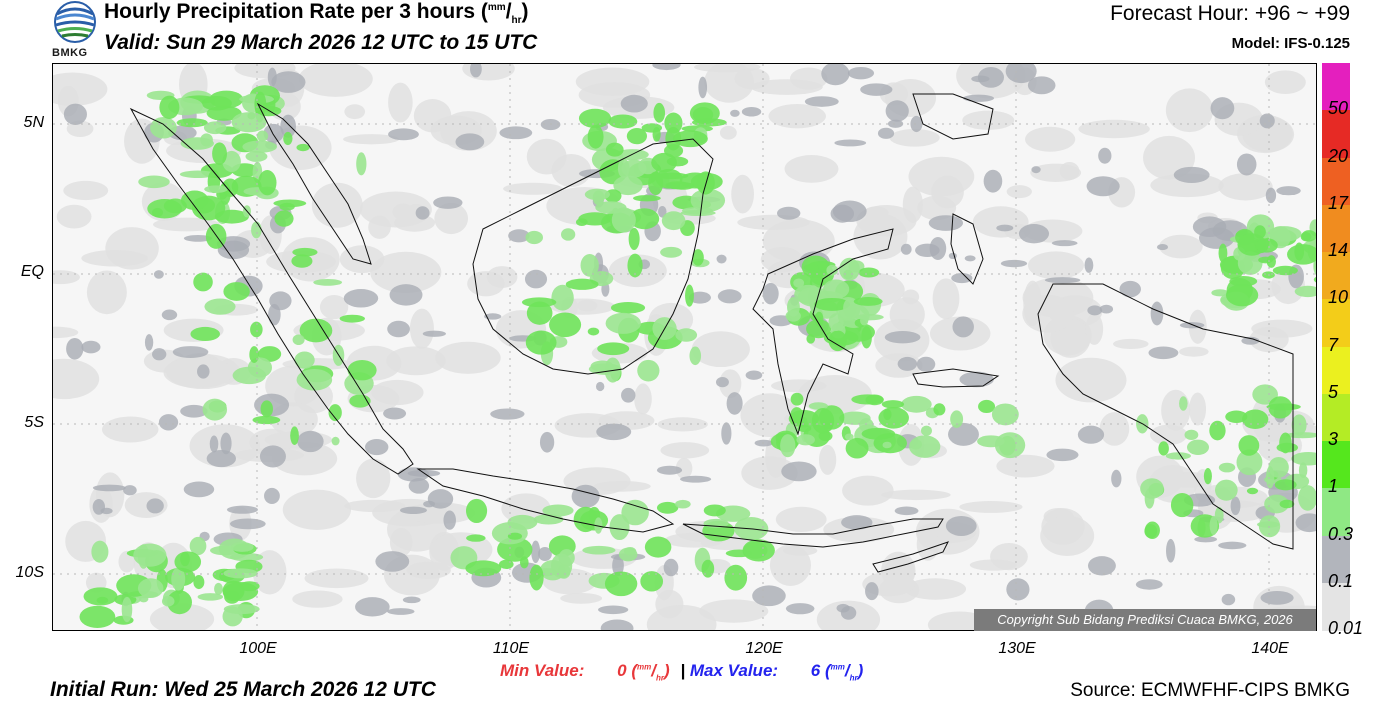 The width and height of the screenshot is (1400, 709). I want to click on lon-label-140e: 140E, so click(1270, 648).